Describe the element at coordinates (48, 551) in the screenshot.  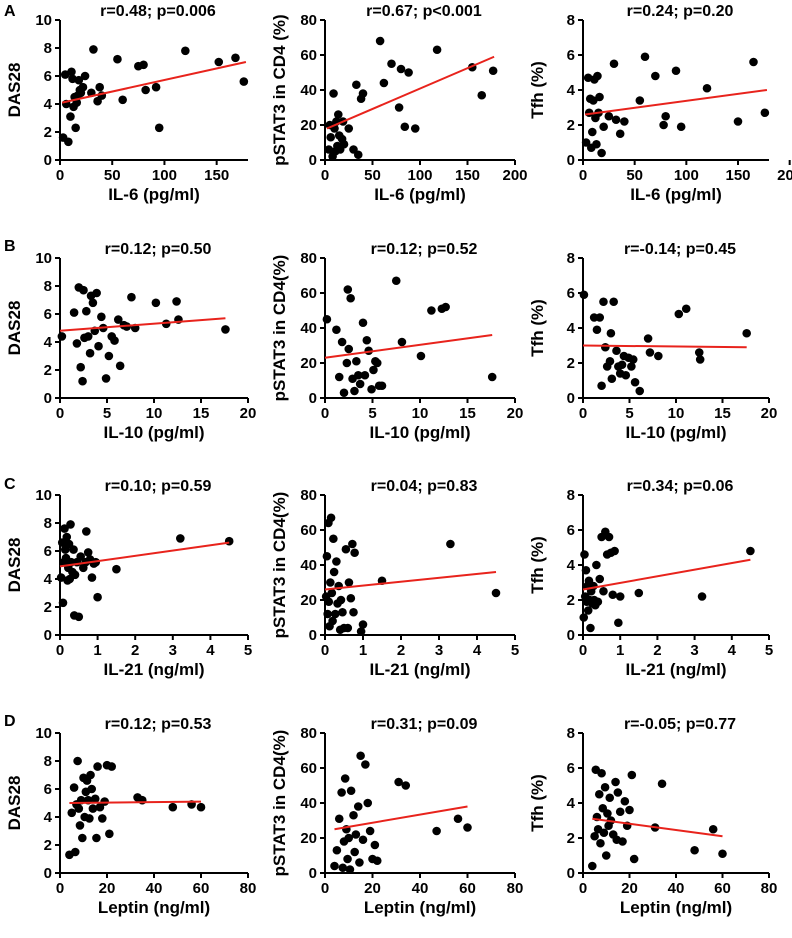
I see `y-tick-label: 6` at that location.